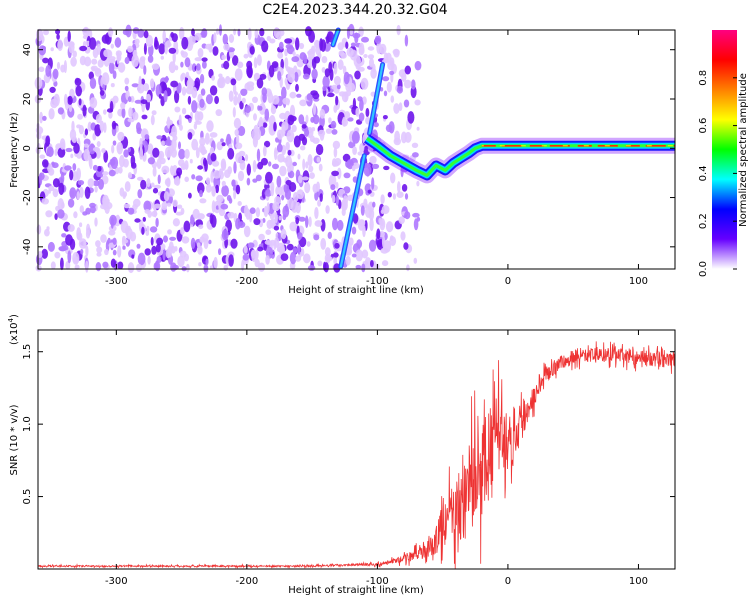 This screenshot has height=600, width=750. What do you see at coordinates (116, 281) in the screenshot?
I see `spectrogram-x-tick-label: -300` at bounding box center [116, 281].